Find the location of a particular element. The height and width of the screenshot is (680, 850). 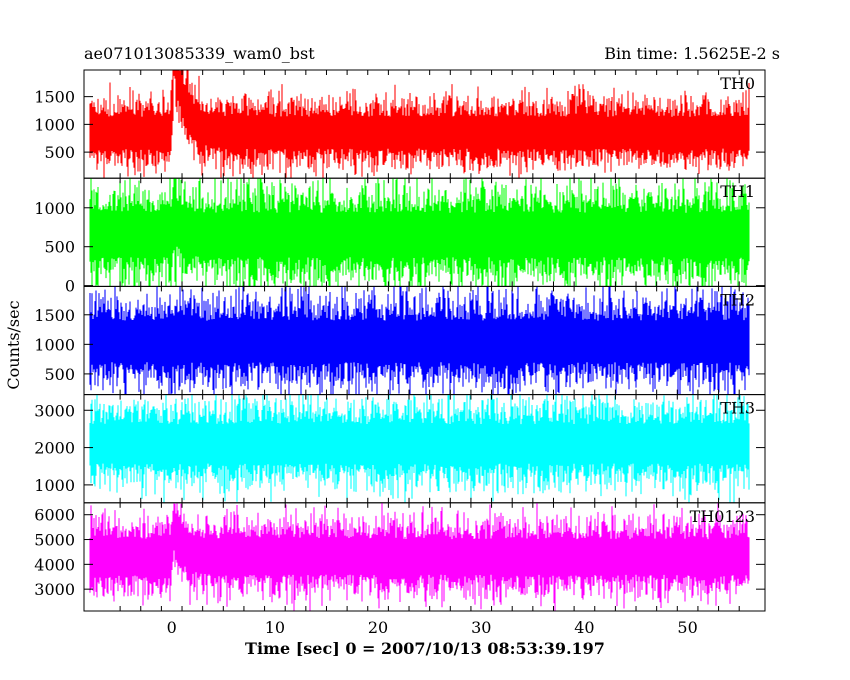

series-th0123 is located at coordinates (419, 556).